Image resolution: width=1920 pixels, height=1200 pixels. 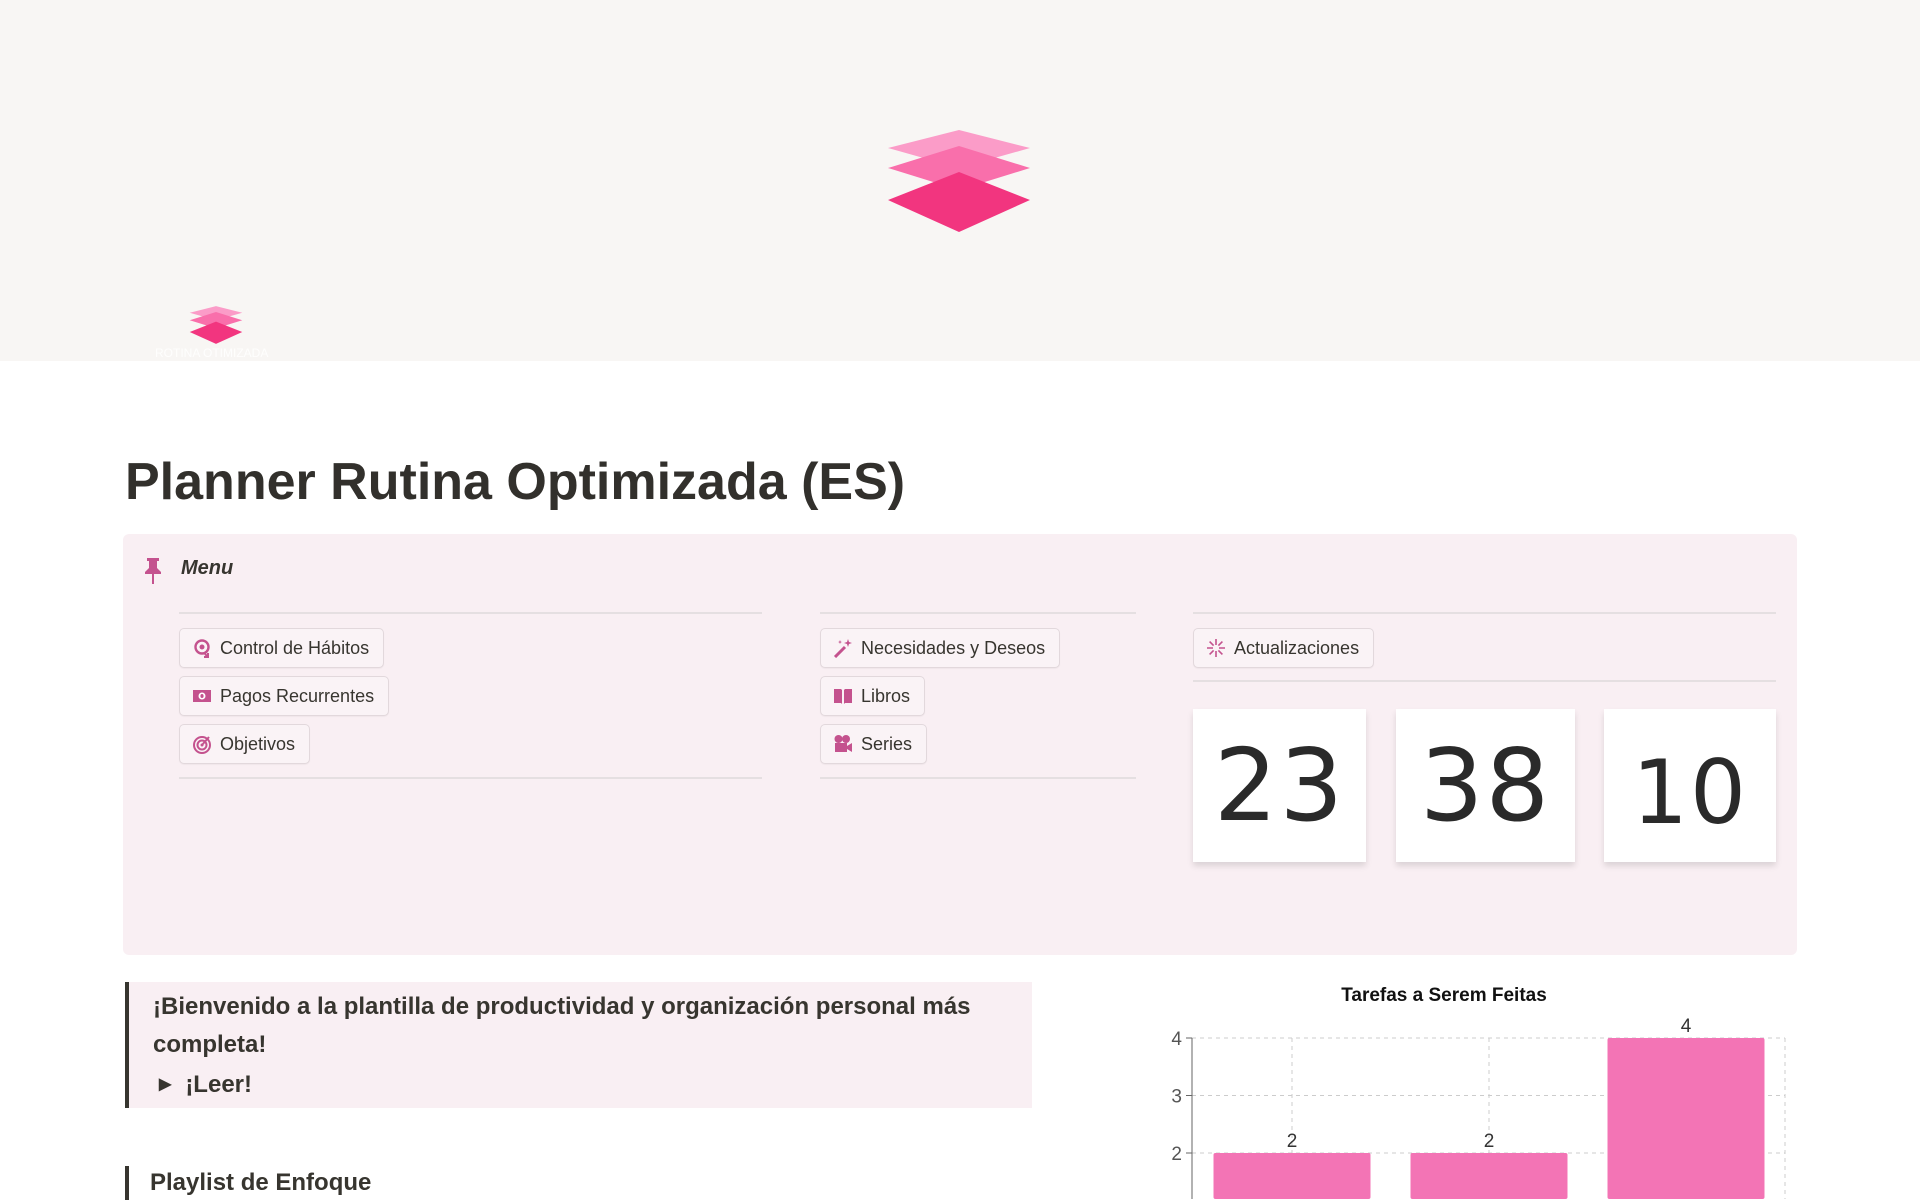 What do you see at coordinates (1444, 995) in the screenshot?
I see `chart-title: Tarefas a Serem Feitas` at bounding box center [1444, 995].